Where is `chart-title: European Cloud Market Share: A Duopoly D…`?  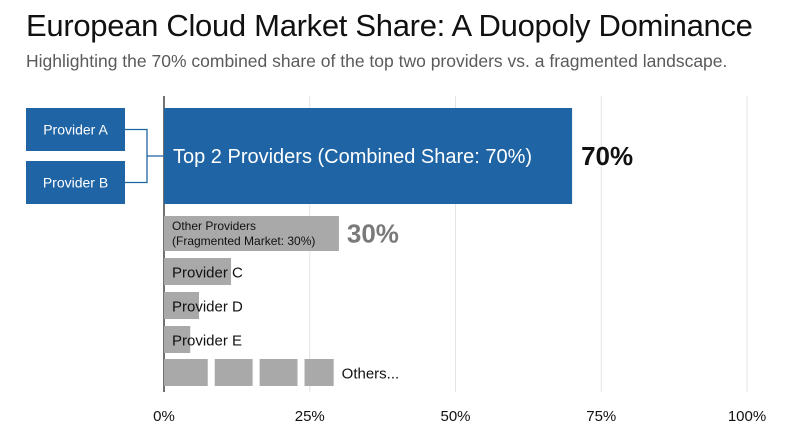 chart-title: European Cloud Market Share: A Duopoly D… is located at coordinates (389, 25).